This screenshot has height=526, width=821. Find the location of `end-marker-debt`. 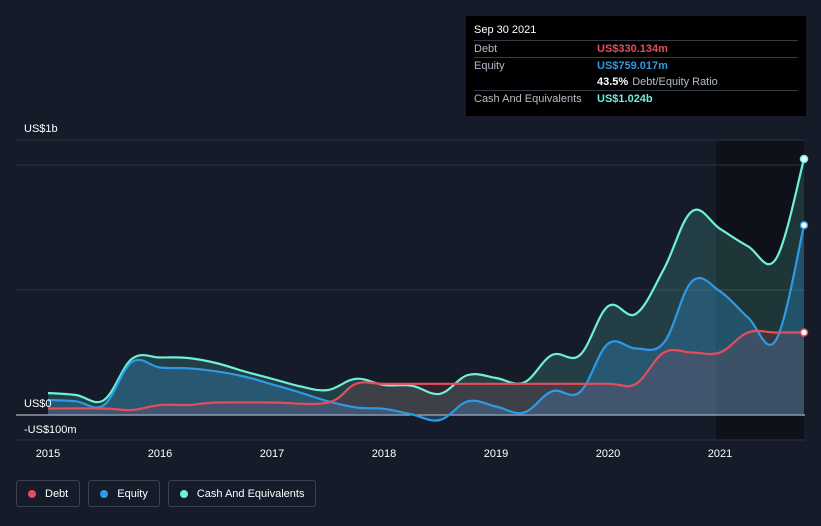

end-marker-debt is located at coordinates (804, 332).